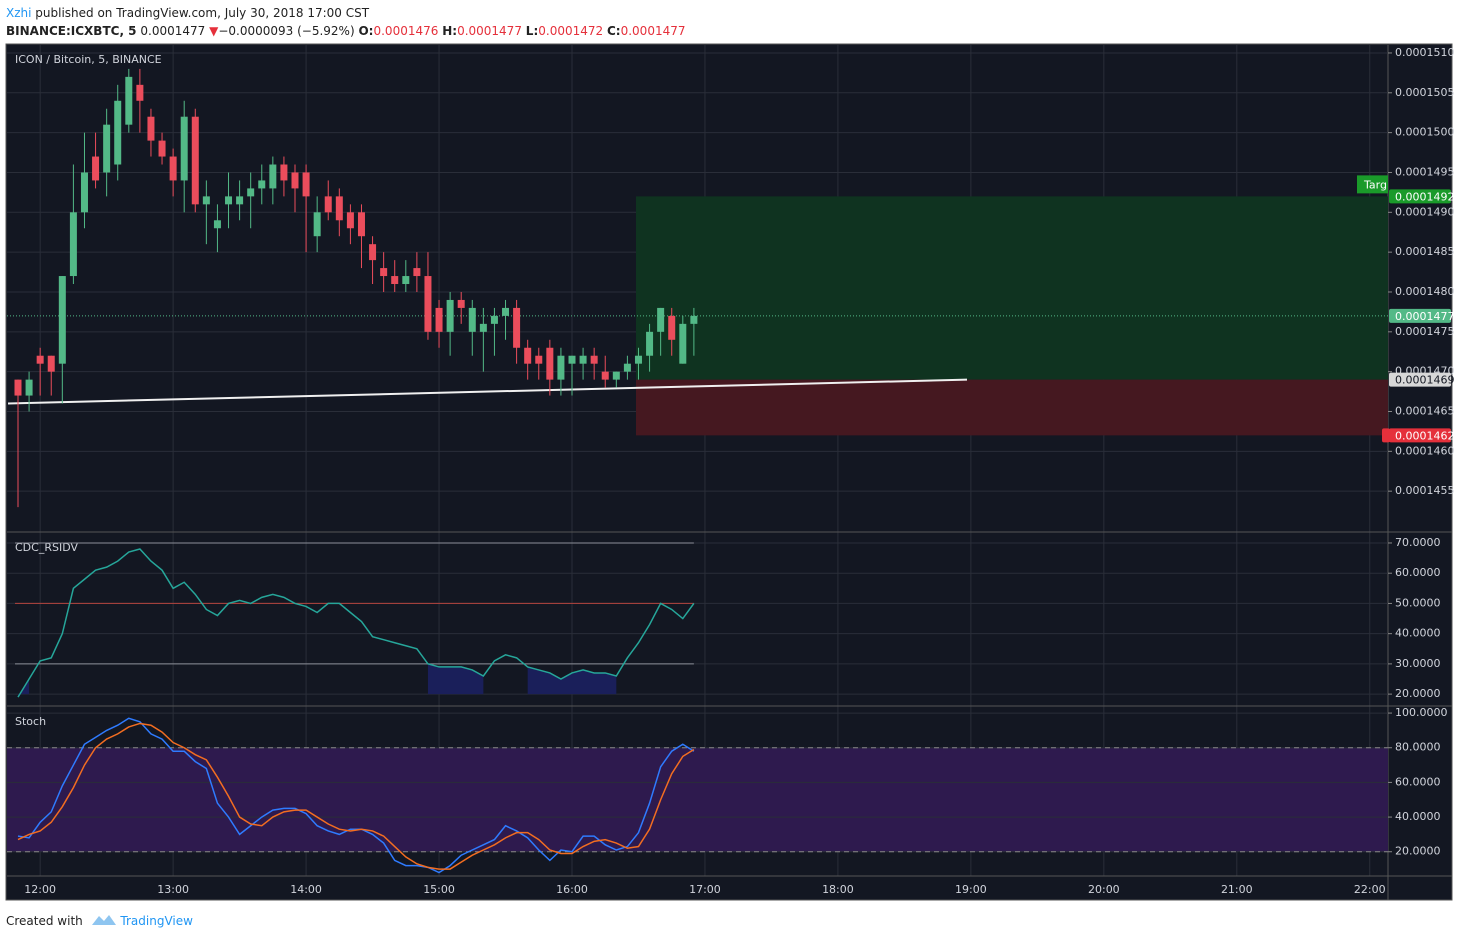 This screenshot has height=937, width=1458. What do you see at coordinates (1237, 889) in the screenshot?
I see `x-tick-label: 21:00` at bounding box center [1237, 889].